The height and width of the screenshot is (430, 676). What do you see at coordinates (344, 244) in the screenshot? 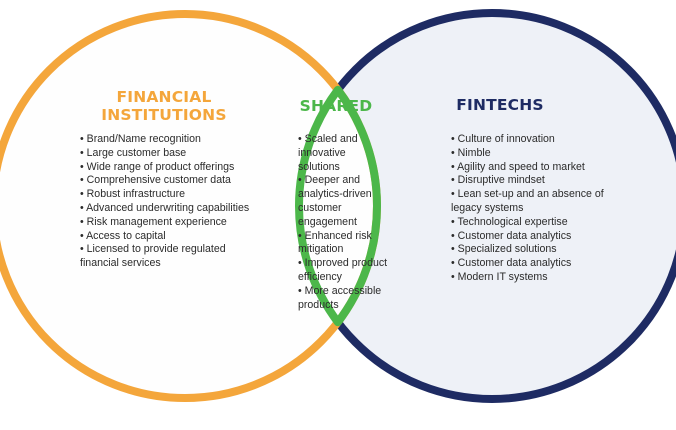
I see `list-item: Enhanced risk mitigation` at bounding box center [344, 244].